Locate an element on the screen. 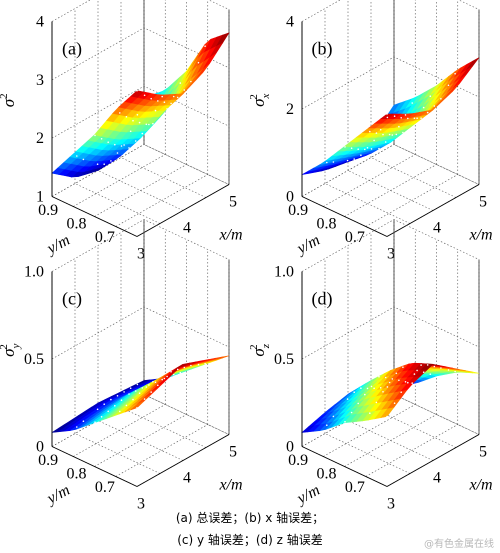 The image size is (500, 553). z-tick-label: 3 is located at coordinates (40, 80).